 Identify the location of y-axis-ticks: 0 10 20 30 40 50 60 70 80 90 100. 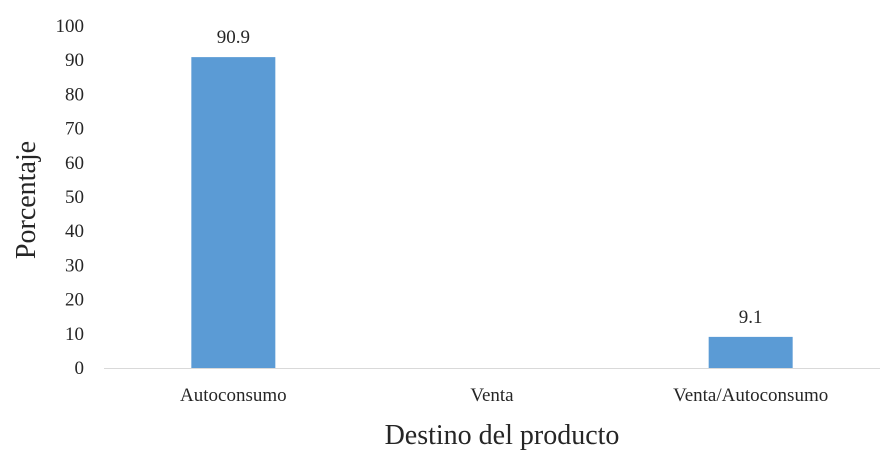
(70, 197).